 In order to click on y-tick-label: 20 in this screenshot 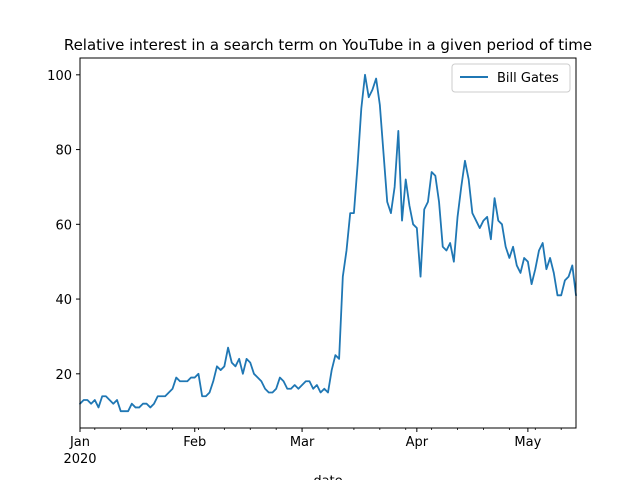, I will do `click(63, 375)`.